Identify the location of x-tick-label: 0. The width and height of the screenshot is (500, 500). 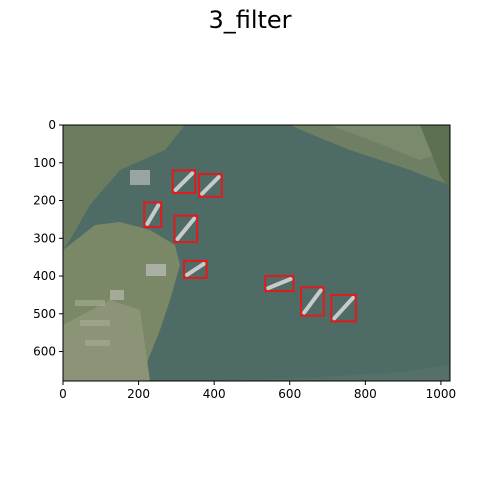
(63, 394).